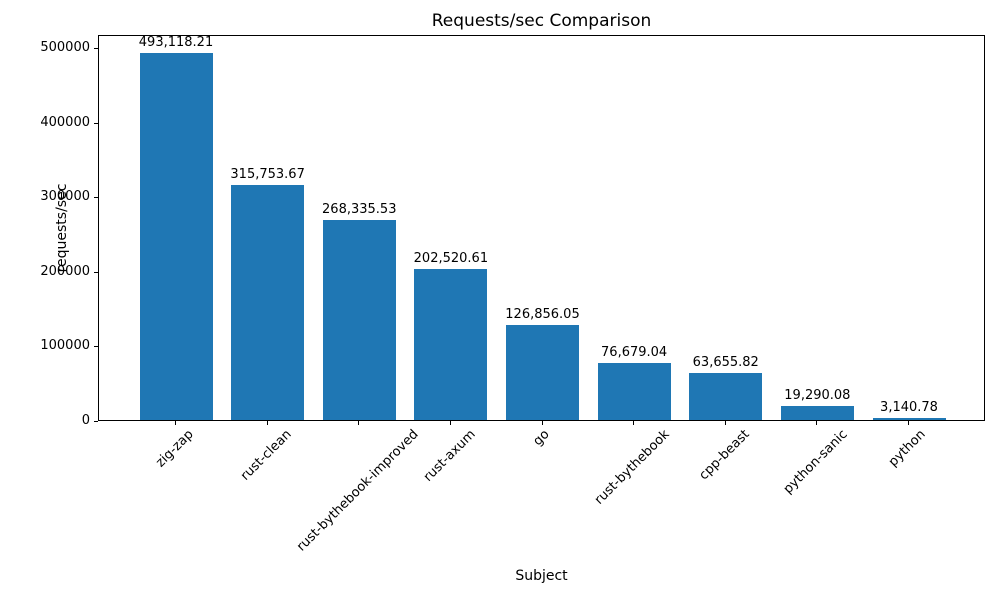 This screenshot has height=600, width=1000. Describe the element at coordinates (359, 210) in the screenshot. I see `bar-value-label: 268,335.53` at that location.